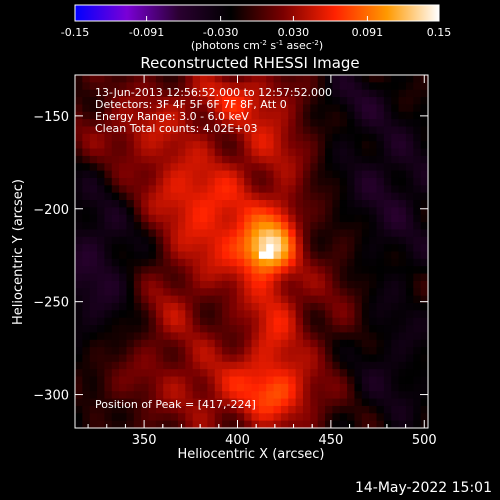 The width and height of the screenshot is (500, 500). Describe the element at coordinates (257, 13) in the screenshot. I see `colorbar` at that location.